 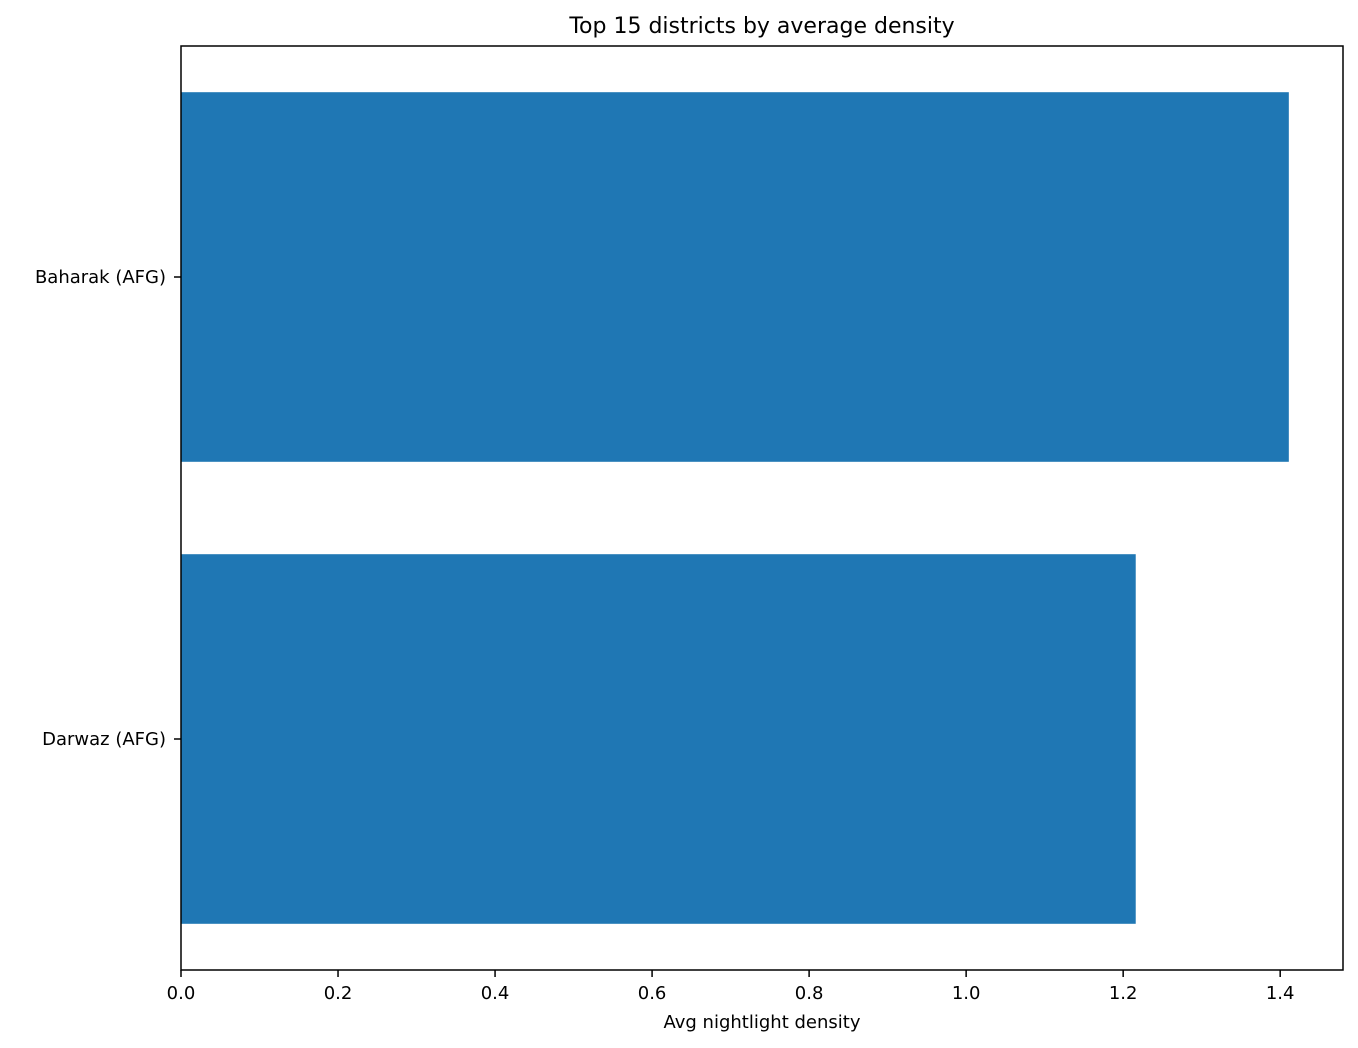 I want to click on chart-title: Top 15 districts by average density, so click(x=761, y=26).